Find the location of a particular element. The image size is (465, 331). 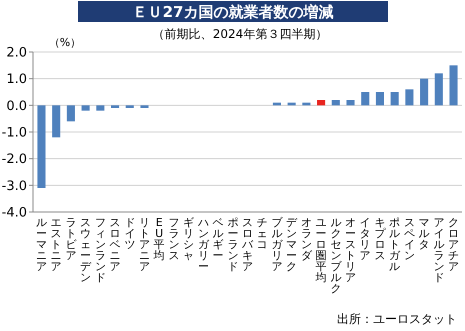

x-tick-label: ルクセンブルク is located at coordinates (336, 255).